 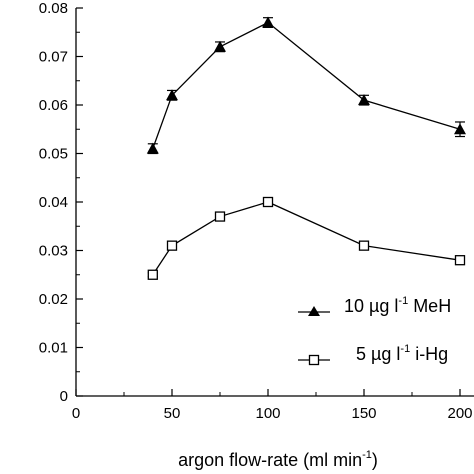 What do you see at coordinates (405, 349) in the screenshot?
I see `legend-label-2-sup: -1` at bounding box center [405, 349].